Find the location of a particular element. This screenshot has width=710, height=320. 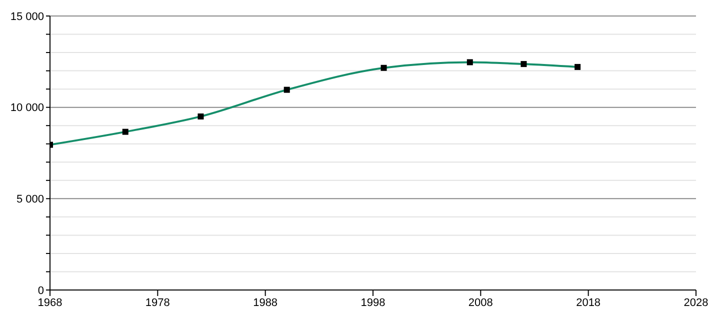

x-tick-label: 1968 is located at coordinates (50, 302).